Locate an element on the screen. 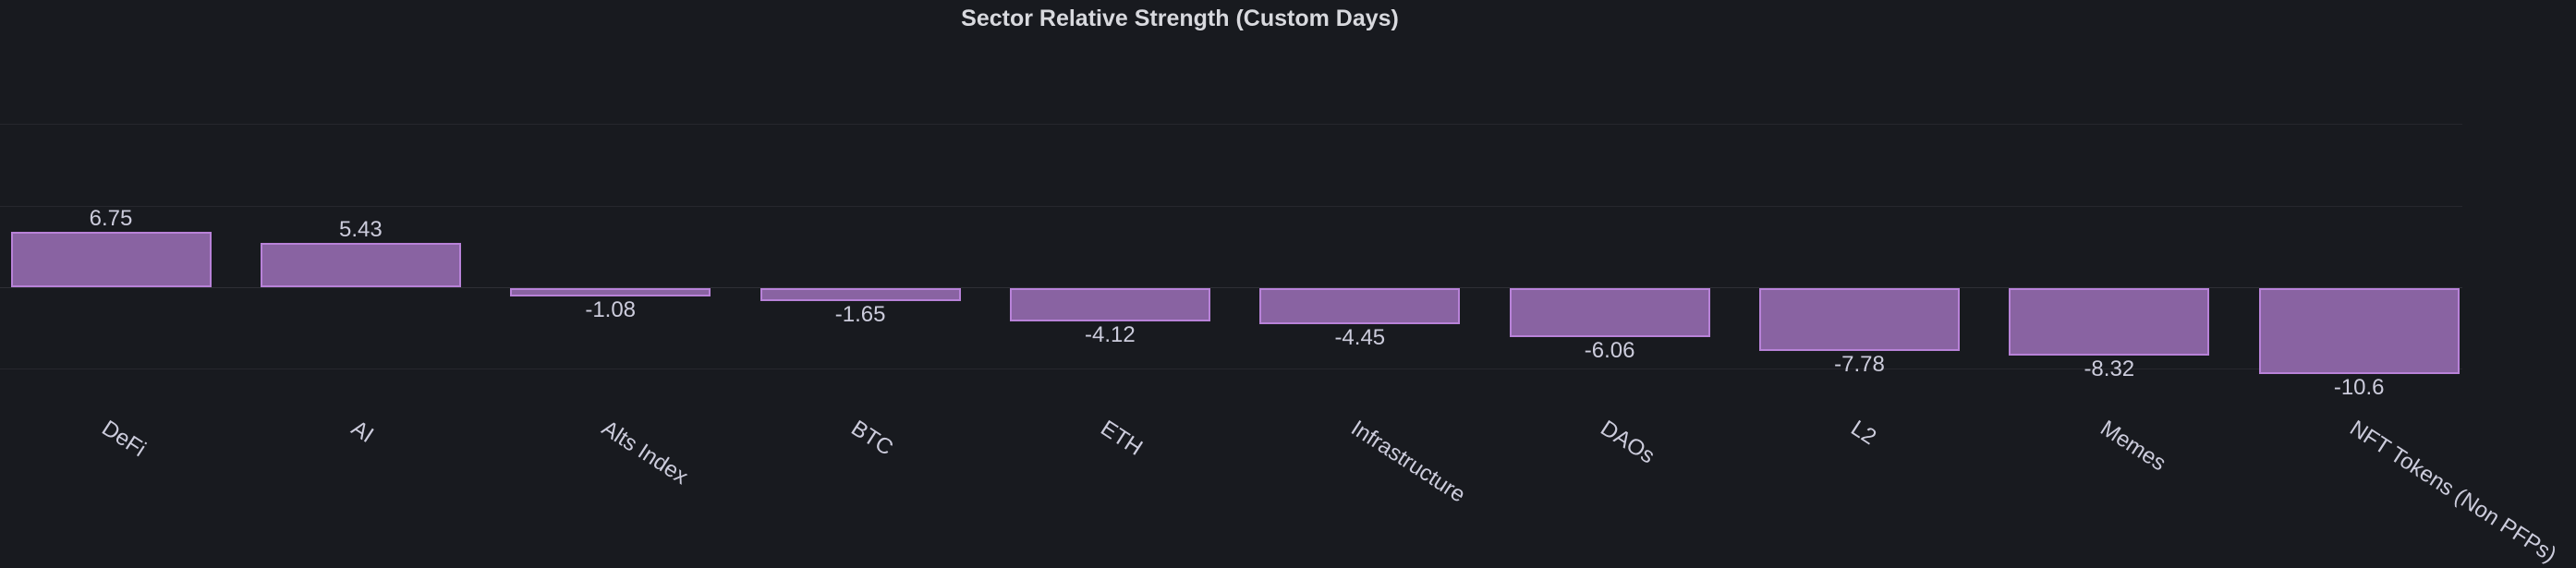 The height and width of the screenshot is (568, 2576). bar-value-label: -4.12 is located at coordinates (1110, 334).